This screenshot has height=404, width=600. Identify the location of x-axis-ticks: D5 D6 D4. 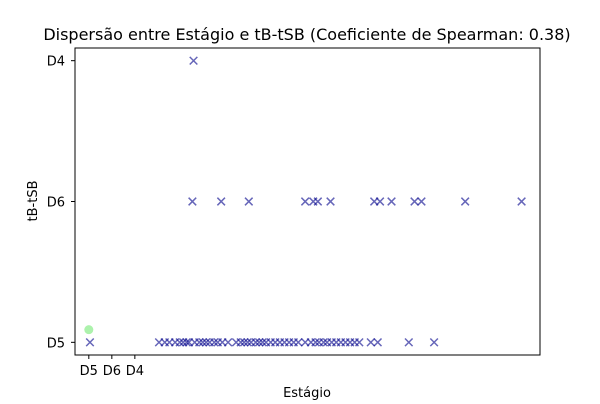
(112, 367).